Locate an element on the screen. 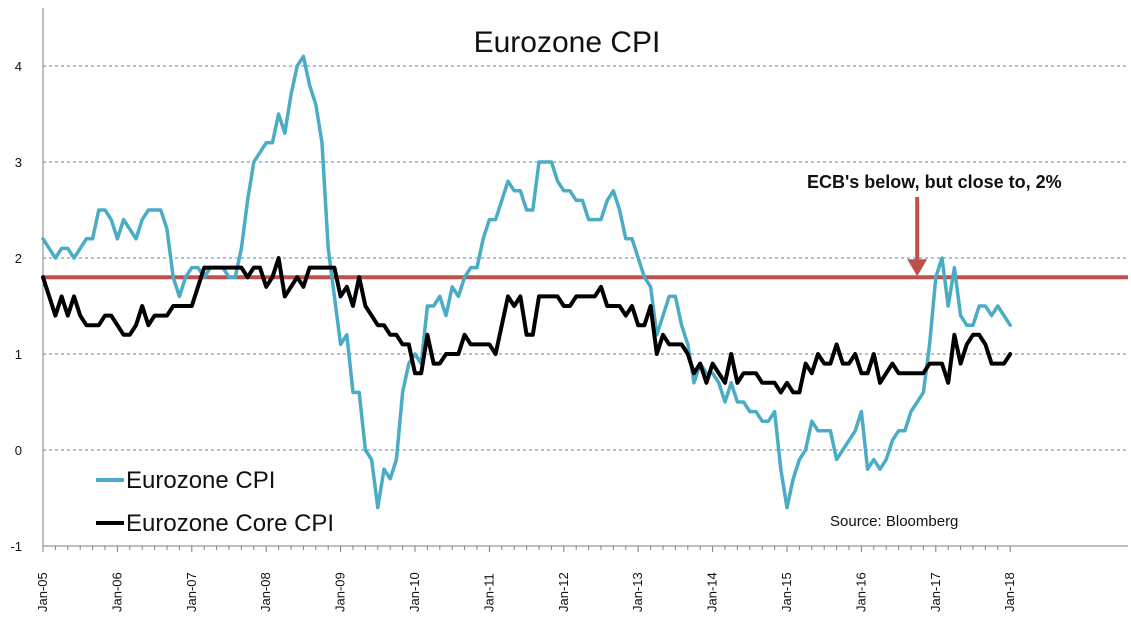 Image resolution: width=1131 pixels, height=629 pixels. y-tick-label: 0 is located at coordinates (18, 450).